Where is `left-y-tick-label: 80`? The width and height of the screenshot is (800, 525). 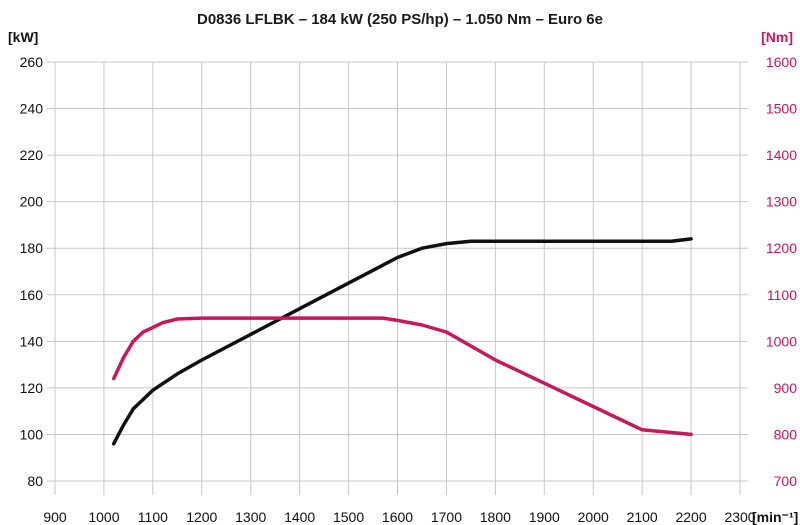 left-y-tick-label: 80 is located at coordinates (35, 481).